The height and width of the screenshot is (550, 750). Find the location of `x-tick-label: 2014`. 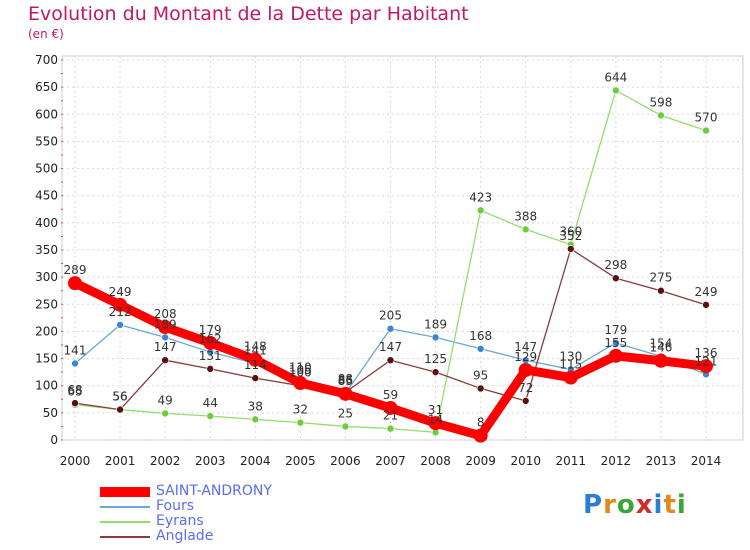

x-tick-label: 2014 is located at coordinates (706, 461).